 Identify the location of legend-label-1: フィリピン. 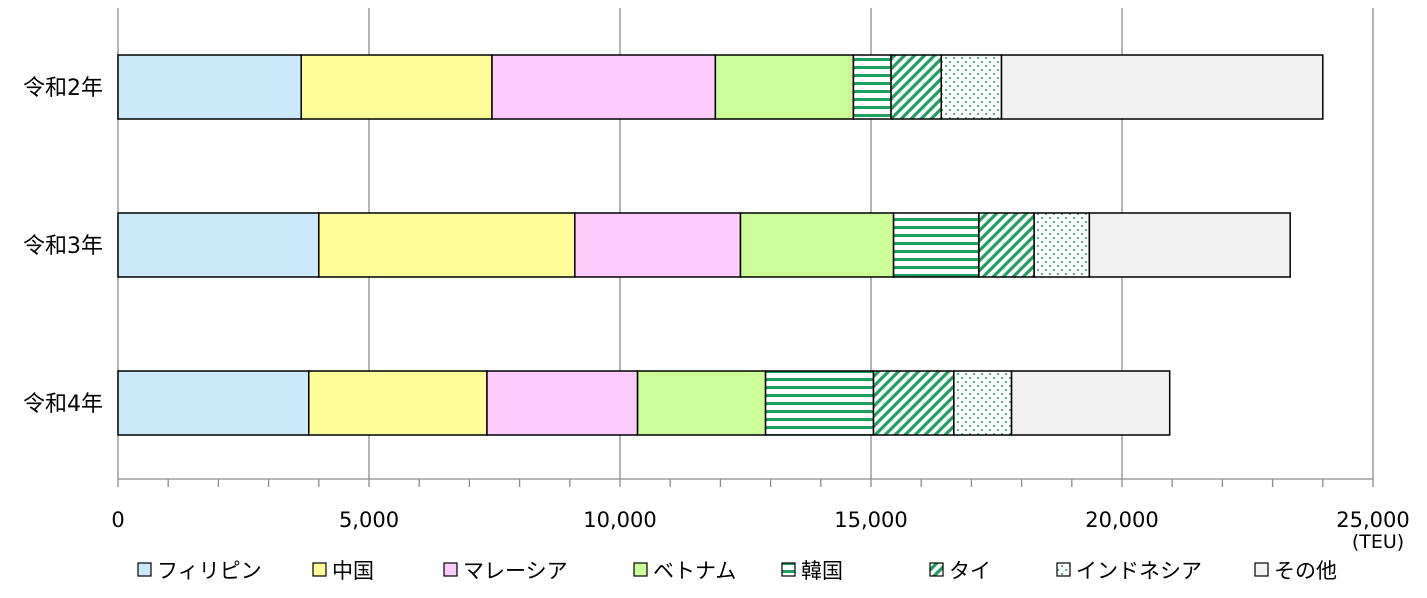
(209, 571).